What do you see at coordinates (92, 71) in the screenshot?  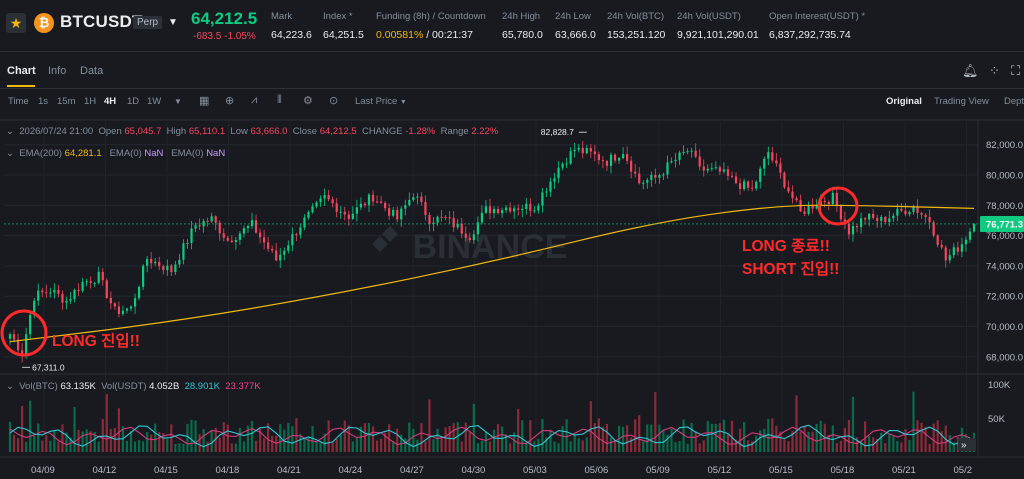 I see `tab-data: Data` at bounding box center [92, 71].